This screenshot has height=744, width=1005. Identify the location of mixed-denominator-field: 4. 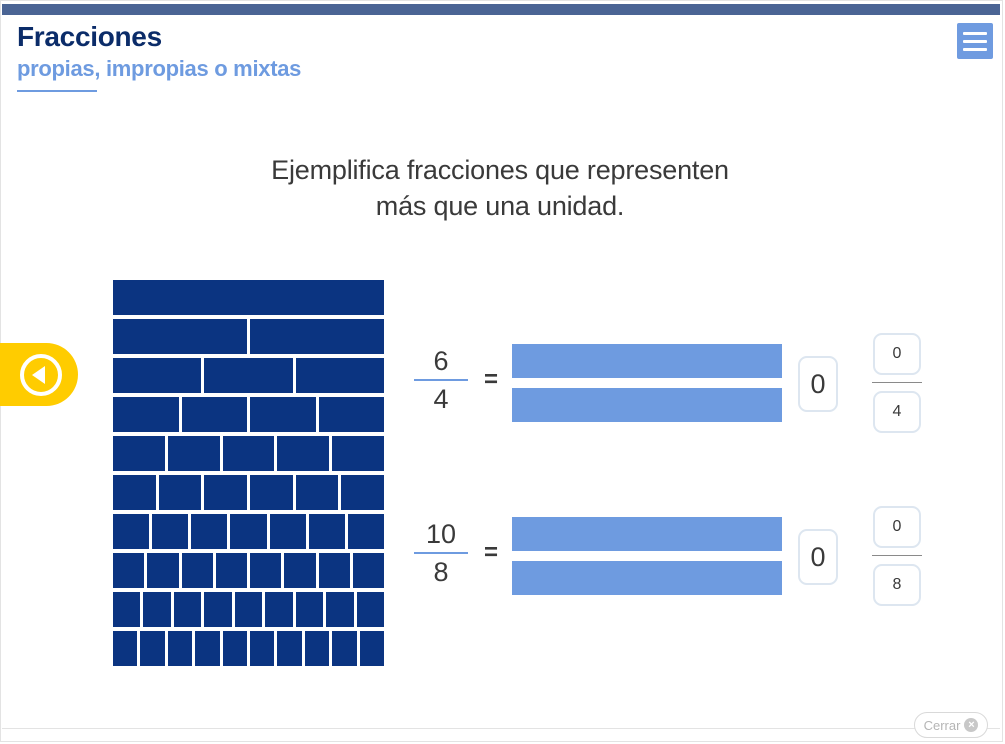
(897, 412).